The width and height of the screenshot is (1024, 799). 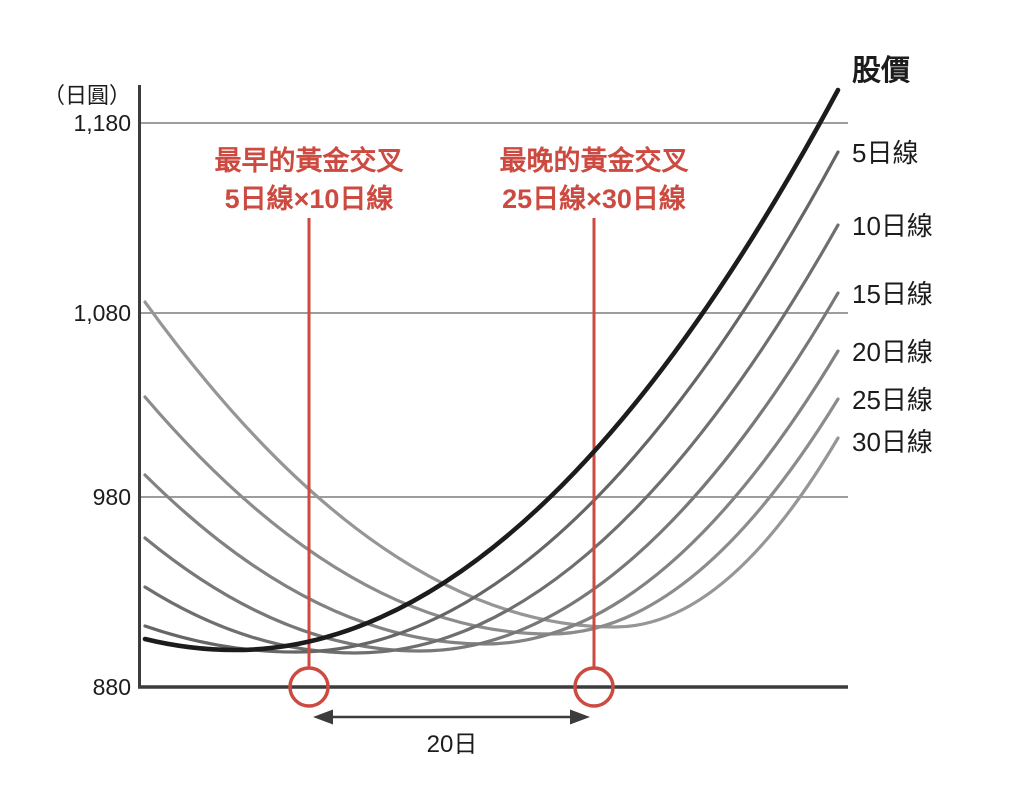 I want to click on series-label-ma25: 25日線, so click(x=892, y=400).